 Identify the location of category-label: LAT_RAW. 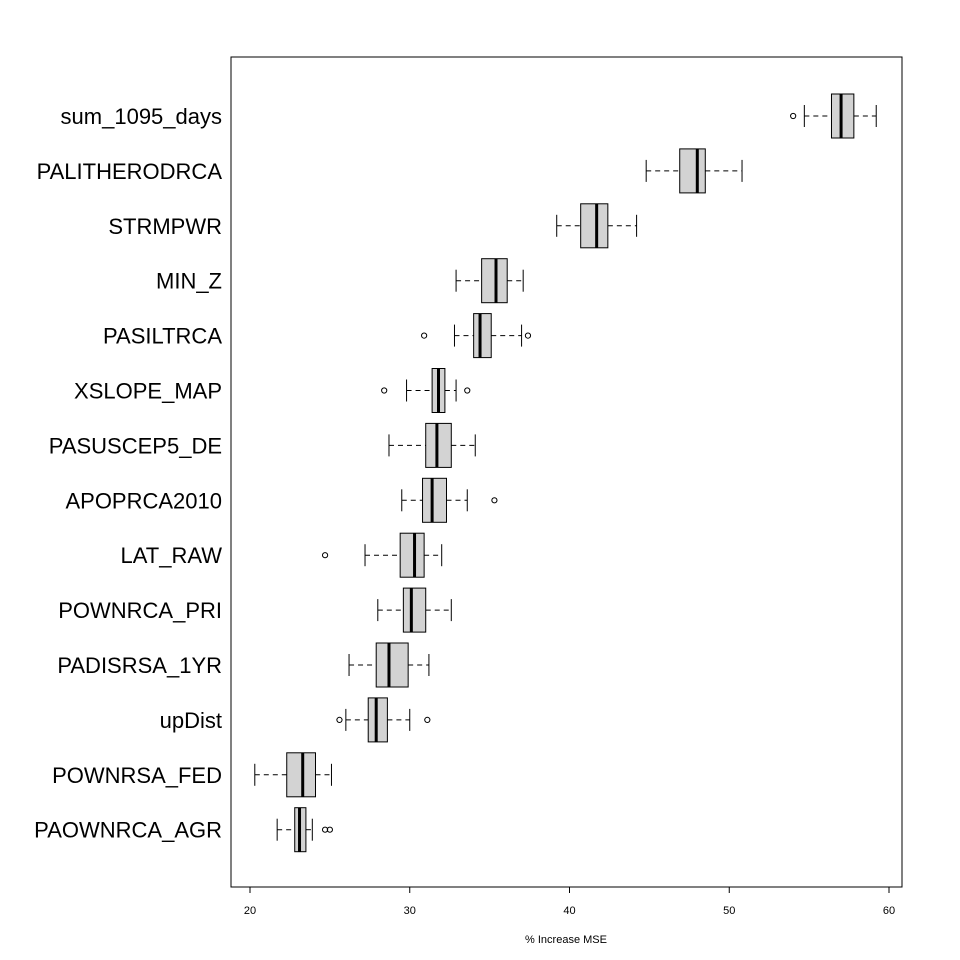
(172, 555).